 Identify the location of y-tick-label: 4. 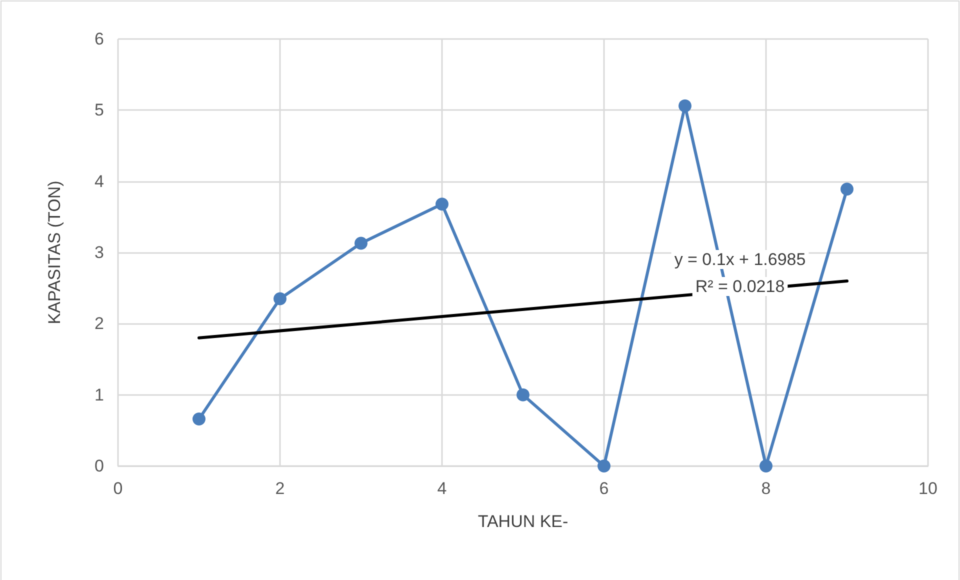
(99, 181).